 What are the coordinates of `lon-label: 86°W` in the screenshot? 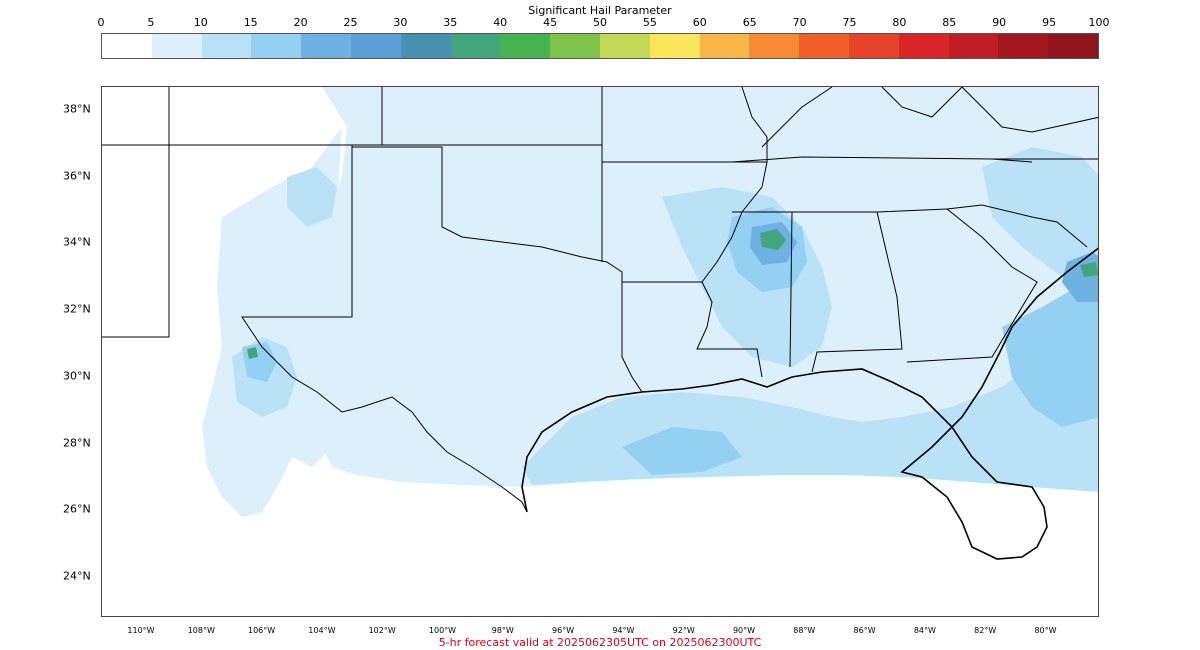 It's located at (864, 630).